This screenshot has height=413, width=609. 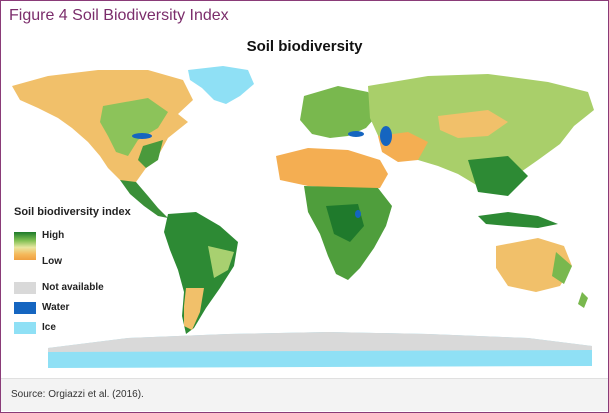 I want to click on source-text: Source: Orgiazzi et al. (2016)., so click(x=77, y=394).